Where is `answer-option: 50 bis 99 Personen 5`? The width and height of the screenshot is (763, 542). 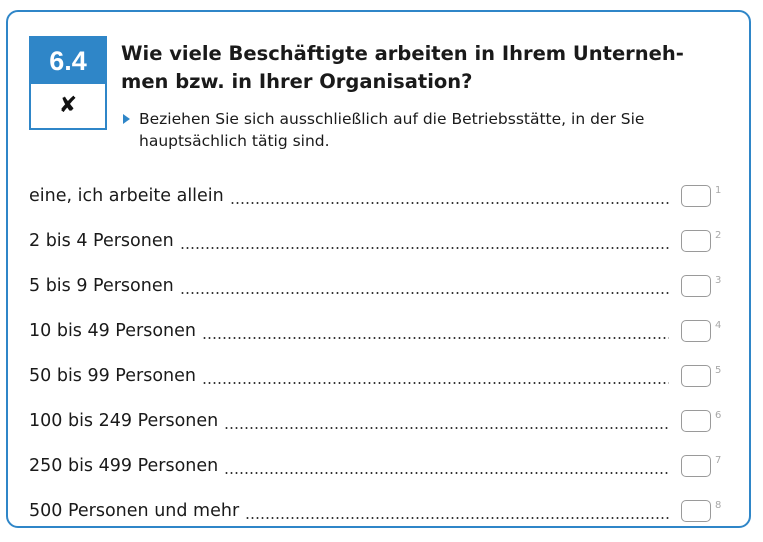
answer-option: 50 bis 99 Personen 5 is located at coordinates (379, 382).